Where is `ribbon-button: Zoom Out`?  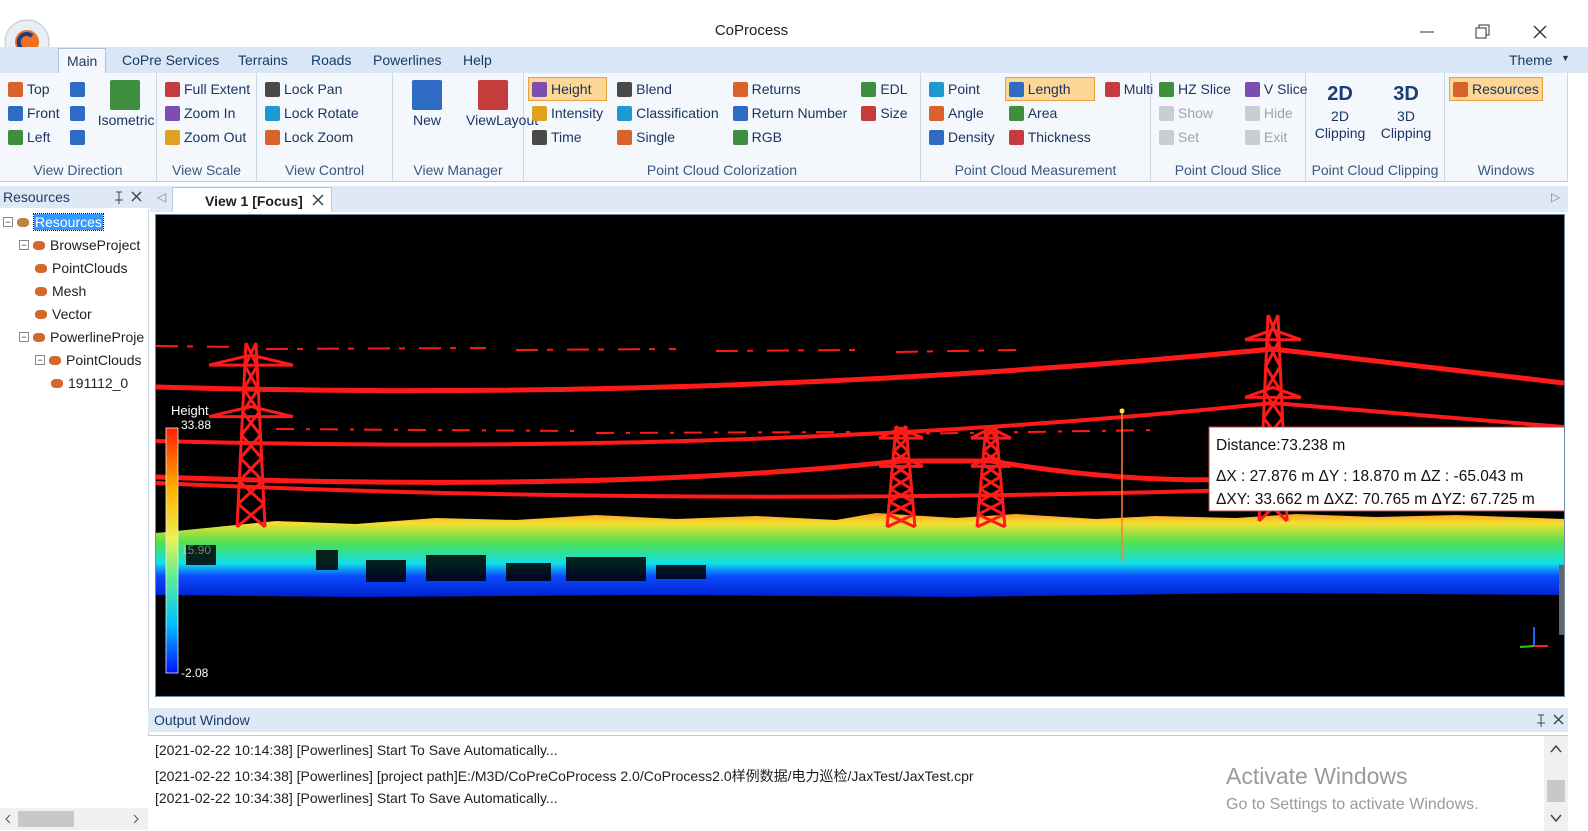 ribbon-button: Zoom Out is located at coordinates (207, 137).